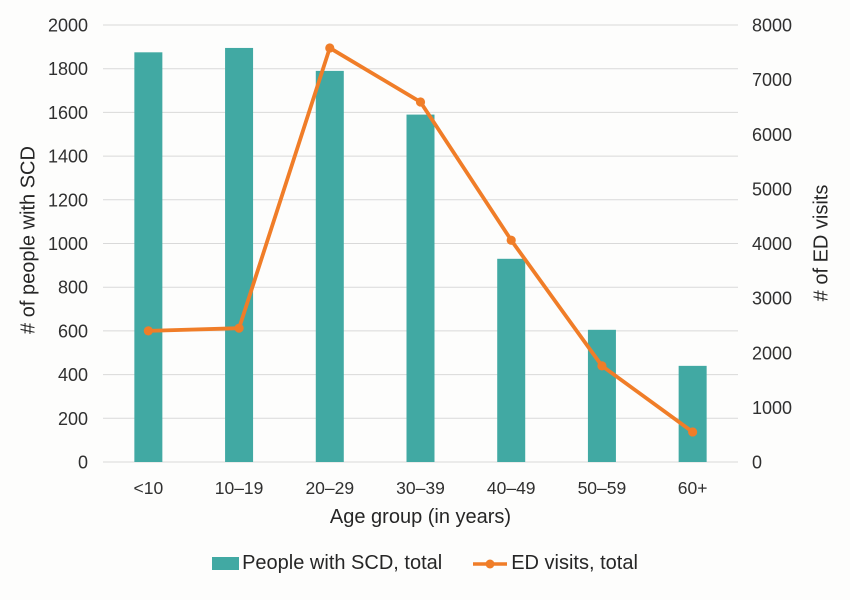  I want to click on line-series-swatch-icon, so click(490, 564).